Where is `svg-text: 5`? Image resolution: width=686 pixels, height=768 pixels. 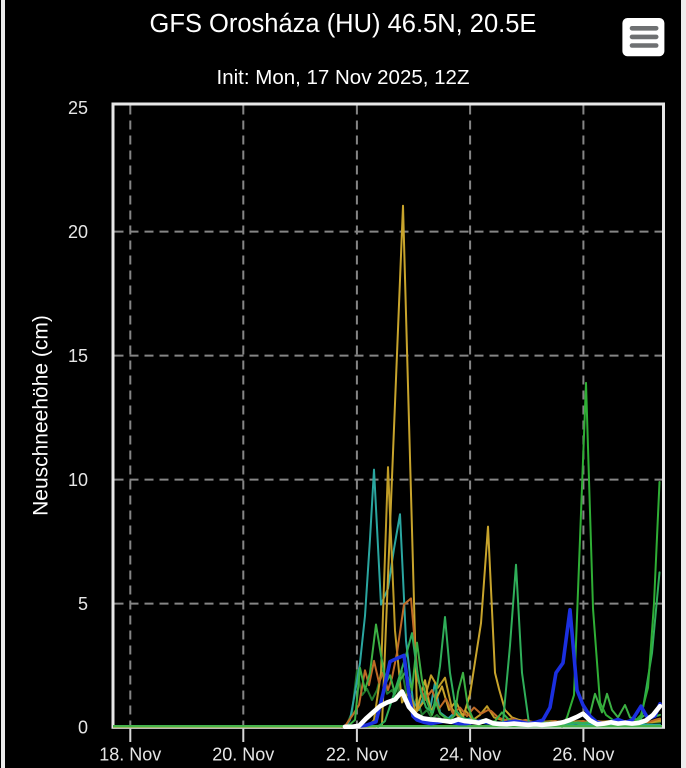 svg-text: 5 is located at coordinates (83, 604).